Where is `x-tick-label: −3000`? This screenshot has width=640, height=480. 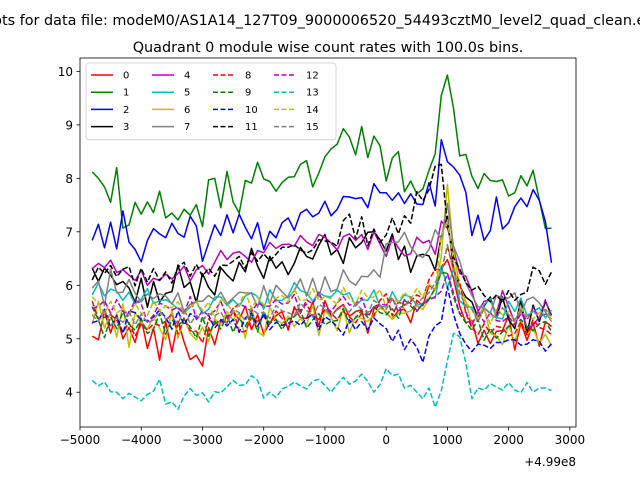
x-tick-label: −3000 is located at coordinates (202, 440).